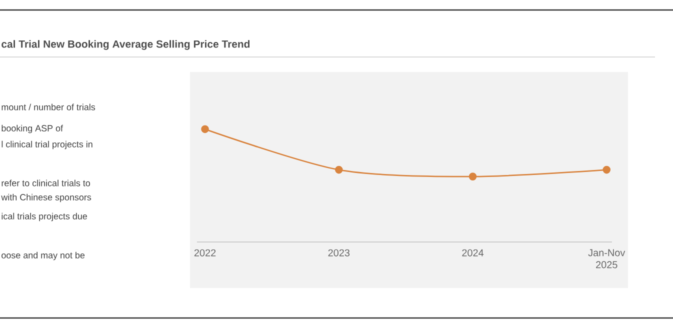 The image size is (673, 336). I want to click on x-tick-label: 2022, so click(205, 252).